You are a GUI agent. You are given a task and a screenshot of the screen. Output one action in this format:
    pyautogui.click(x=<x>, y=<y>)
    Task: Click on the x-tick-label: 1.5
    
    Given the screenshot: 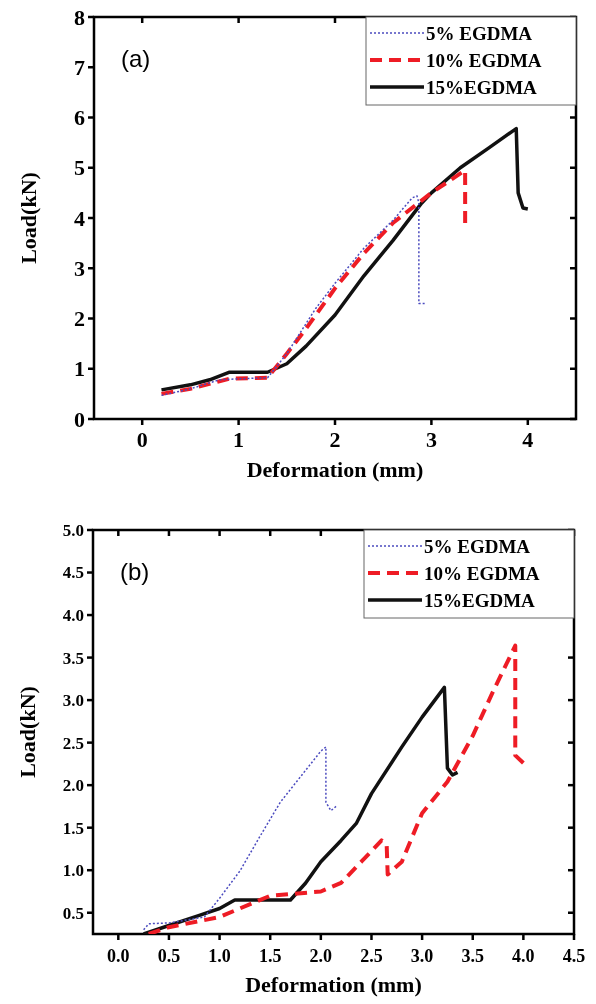 What is the action you would take?
    pyautogui.click(x=270, y=956)
    